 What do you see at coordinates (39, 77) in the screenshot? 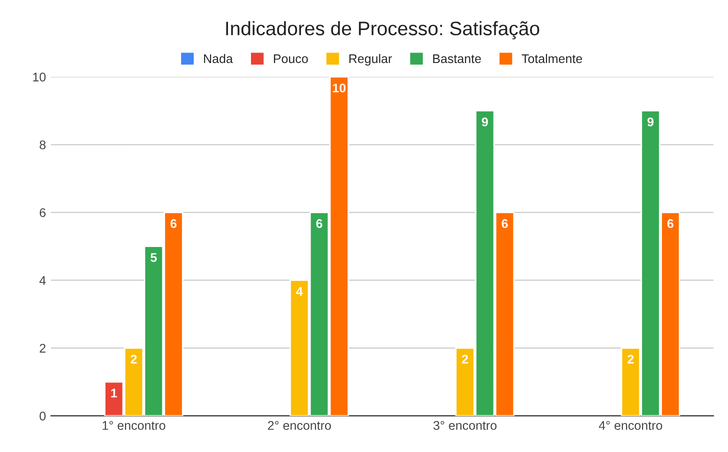
I see `y-tick-label: 10` at bounding box center [39, 77].